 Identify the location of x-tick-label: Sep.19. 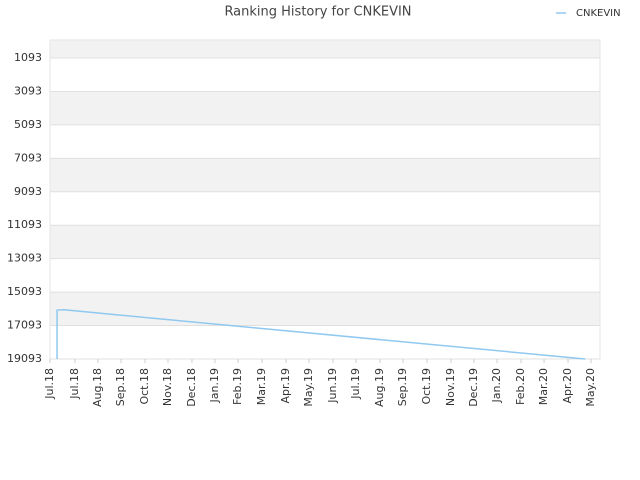
(402, 387).